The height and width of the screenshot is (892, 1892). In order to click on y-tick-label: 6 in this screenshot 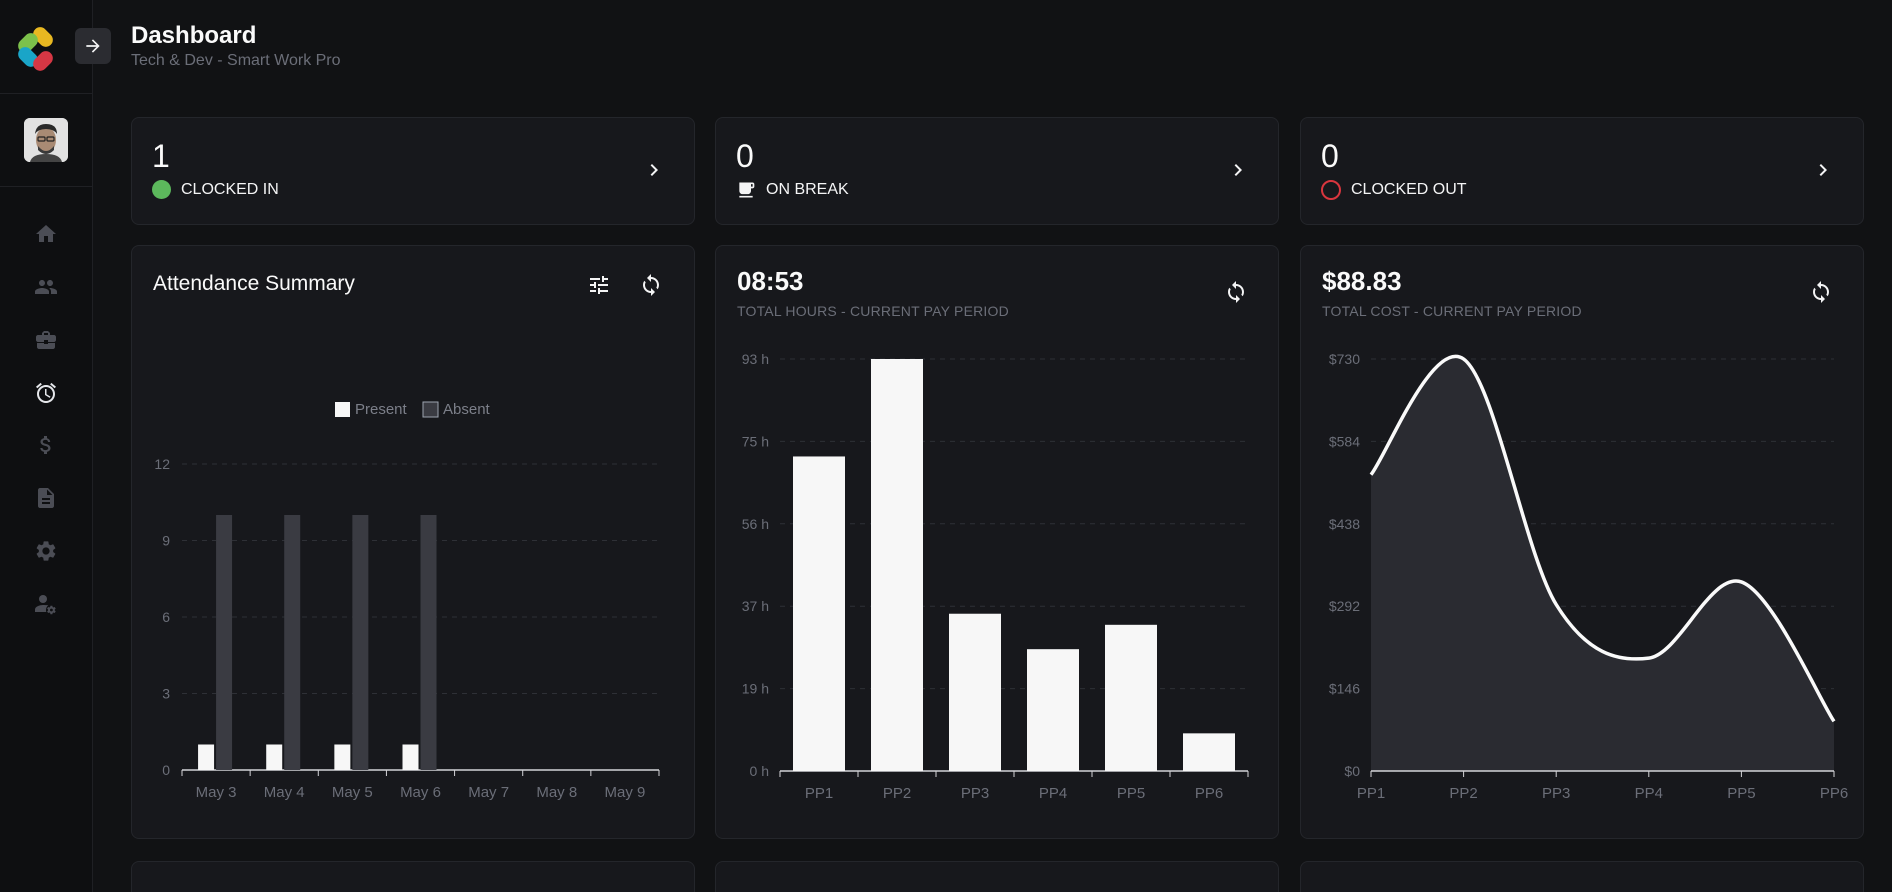, I will do `click(166, 617)`.